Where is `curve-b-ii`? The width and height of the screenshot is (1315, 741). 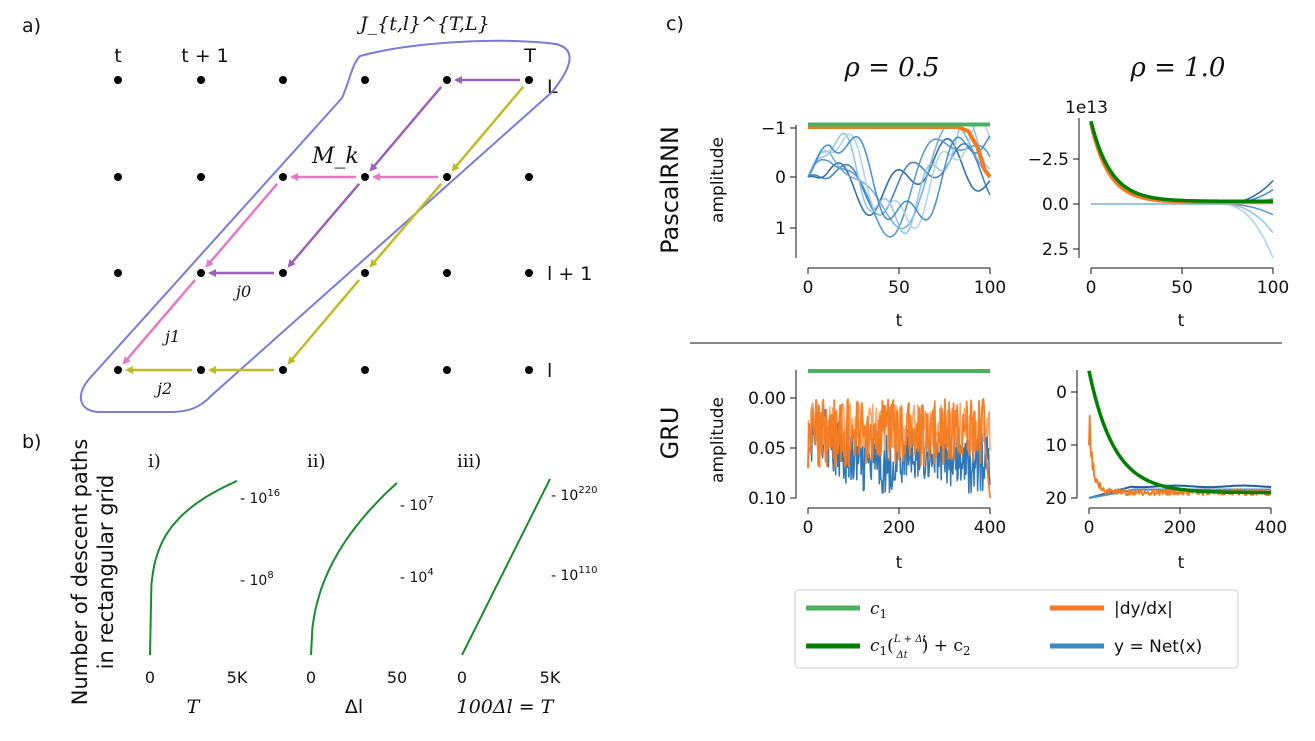 curve-b-ii is located at coordinates (354, 569).